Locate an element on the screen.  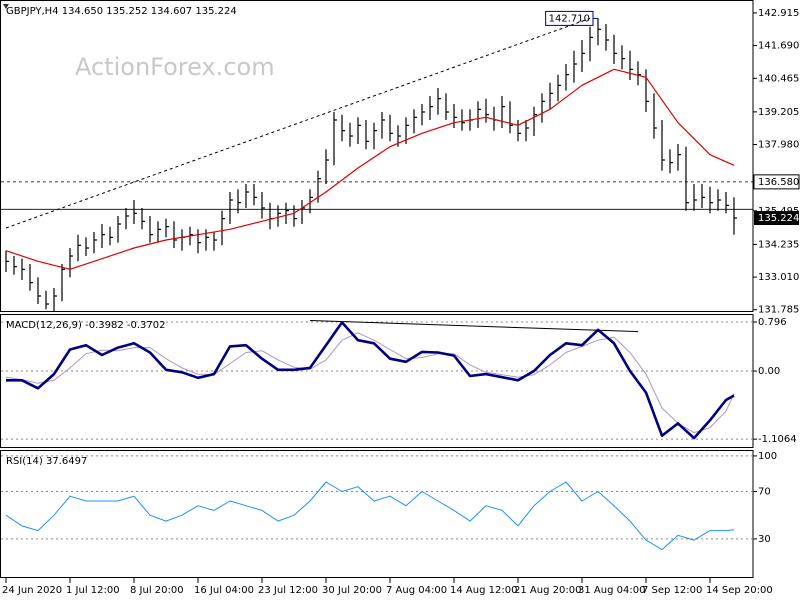
y-tick-label: 131.785 is located at coordinates (778, 310).